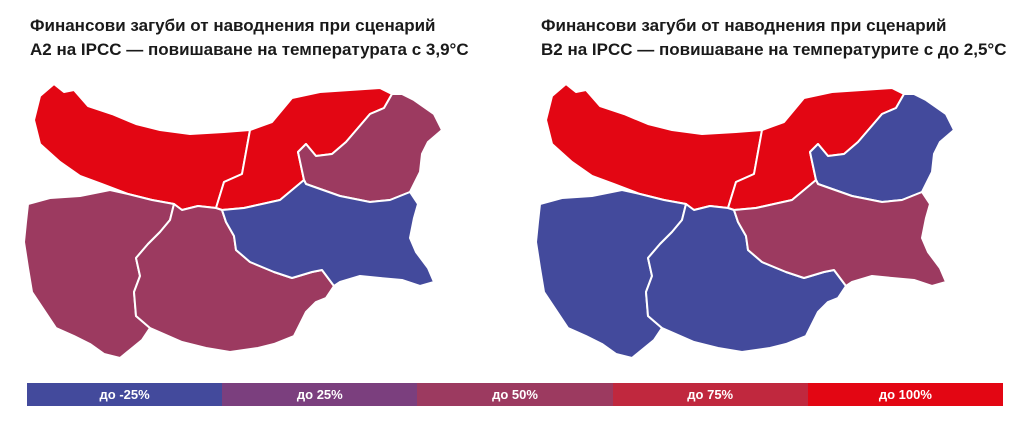 This screenshot has height=429, width=1024. Describe the element at coordinates (320, 394) in the screenshot. I see `legend-item-25: до 25%` at that location.